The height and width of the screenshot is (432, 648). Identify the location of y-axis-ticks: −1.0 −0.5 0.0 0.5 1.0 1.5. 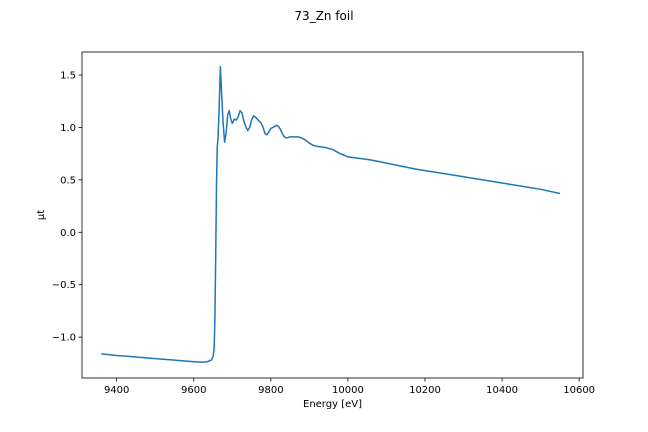
(67, 207).